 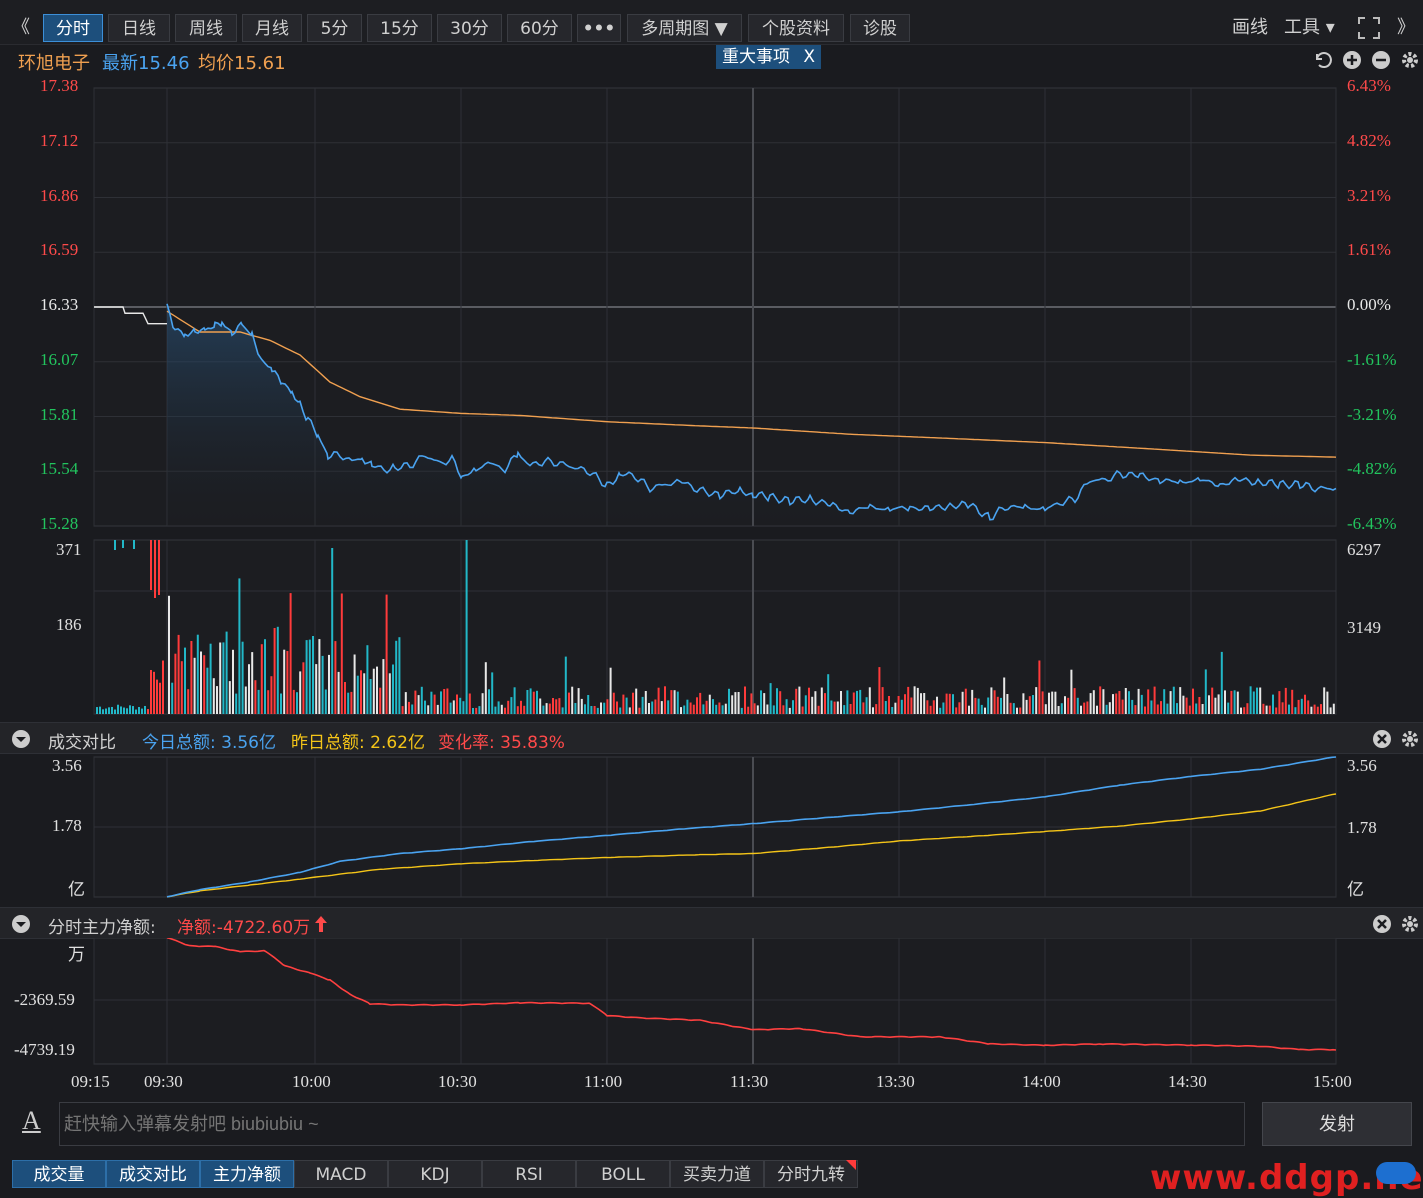 I want to click on price-left-tick: 17.12, so click(x=59, y=140).